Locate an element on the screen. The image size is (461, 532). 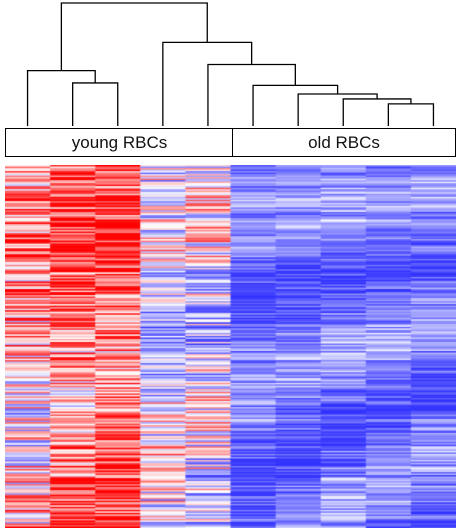
group-label-young-text: young RBCs is located at coordinates (119, 142).